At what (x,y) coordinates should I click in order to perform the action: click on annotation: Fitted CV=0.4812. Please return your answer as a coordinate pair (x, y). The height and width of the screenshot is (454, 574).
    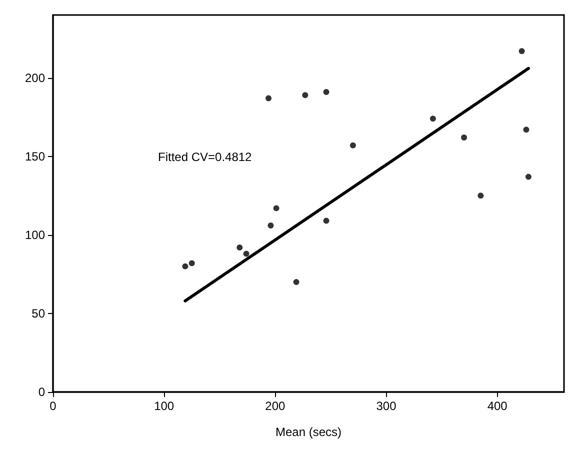
    Looking at the image, I should click on (205, 157).